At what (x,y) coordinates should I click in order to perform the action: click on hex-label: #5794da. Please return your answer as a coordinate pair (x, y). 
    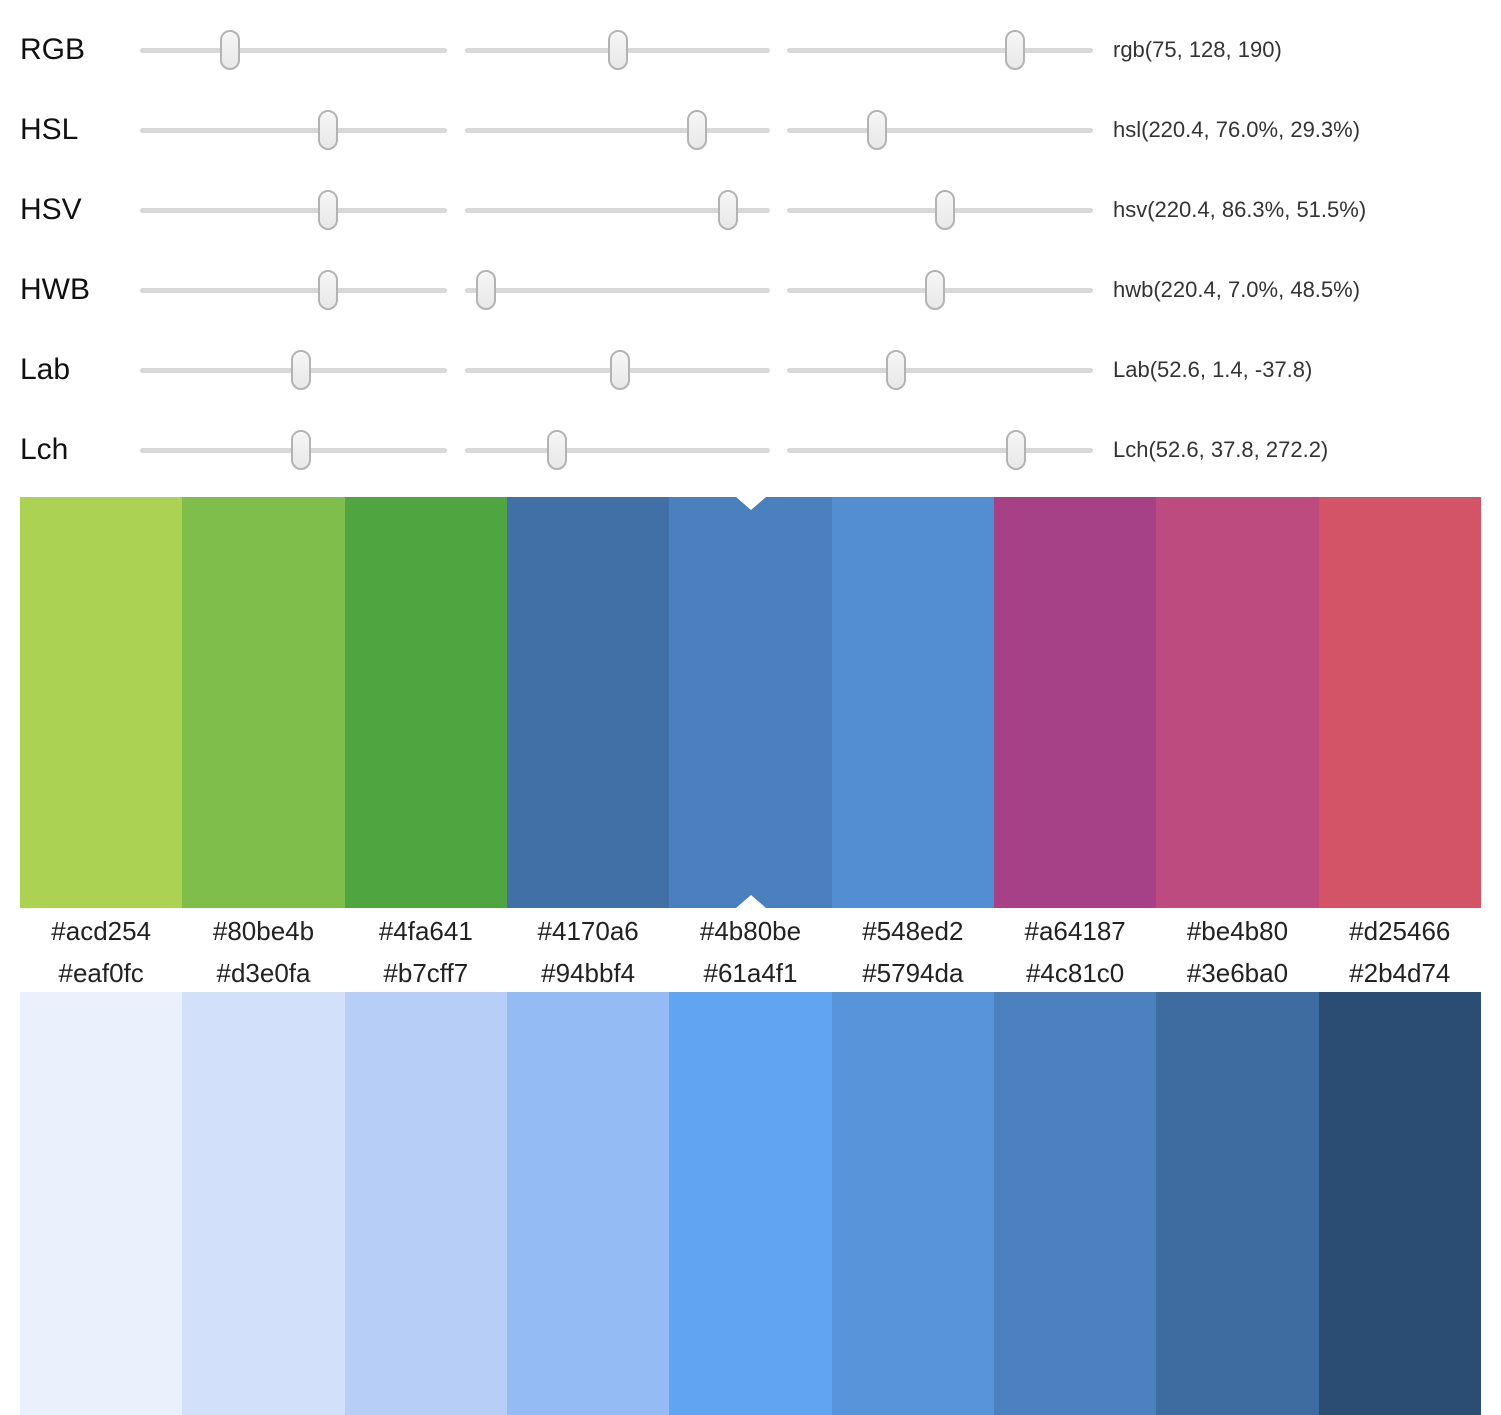
    Looking at the image, I should click on (913, 972).